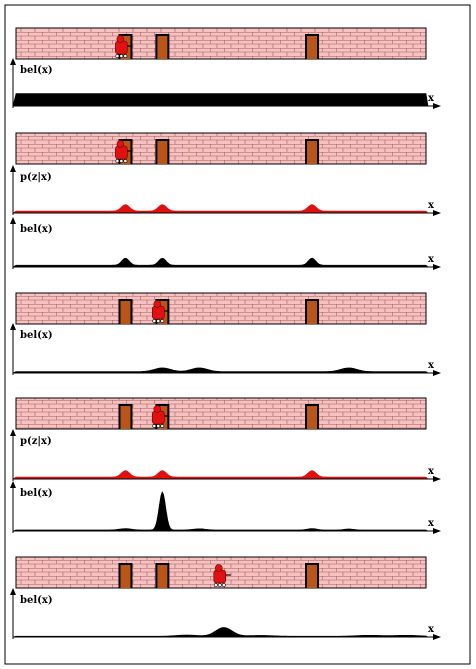 This screenshot has height=669, width=476. I want to click on belief-plot-3: bel(x) x, so click(225, 243).